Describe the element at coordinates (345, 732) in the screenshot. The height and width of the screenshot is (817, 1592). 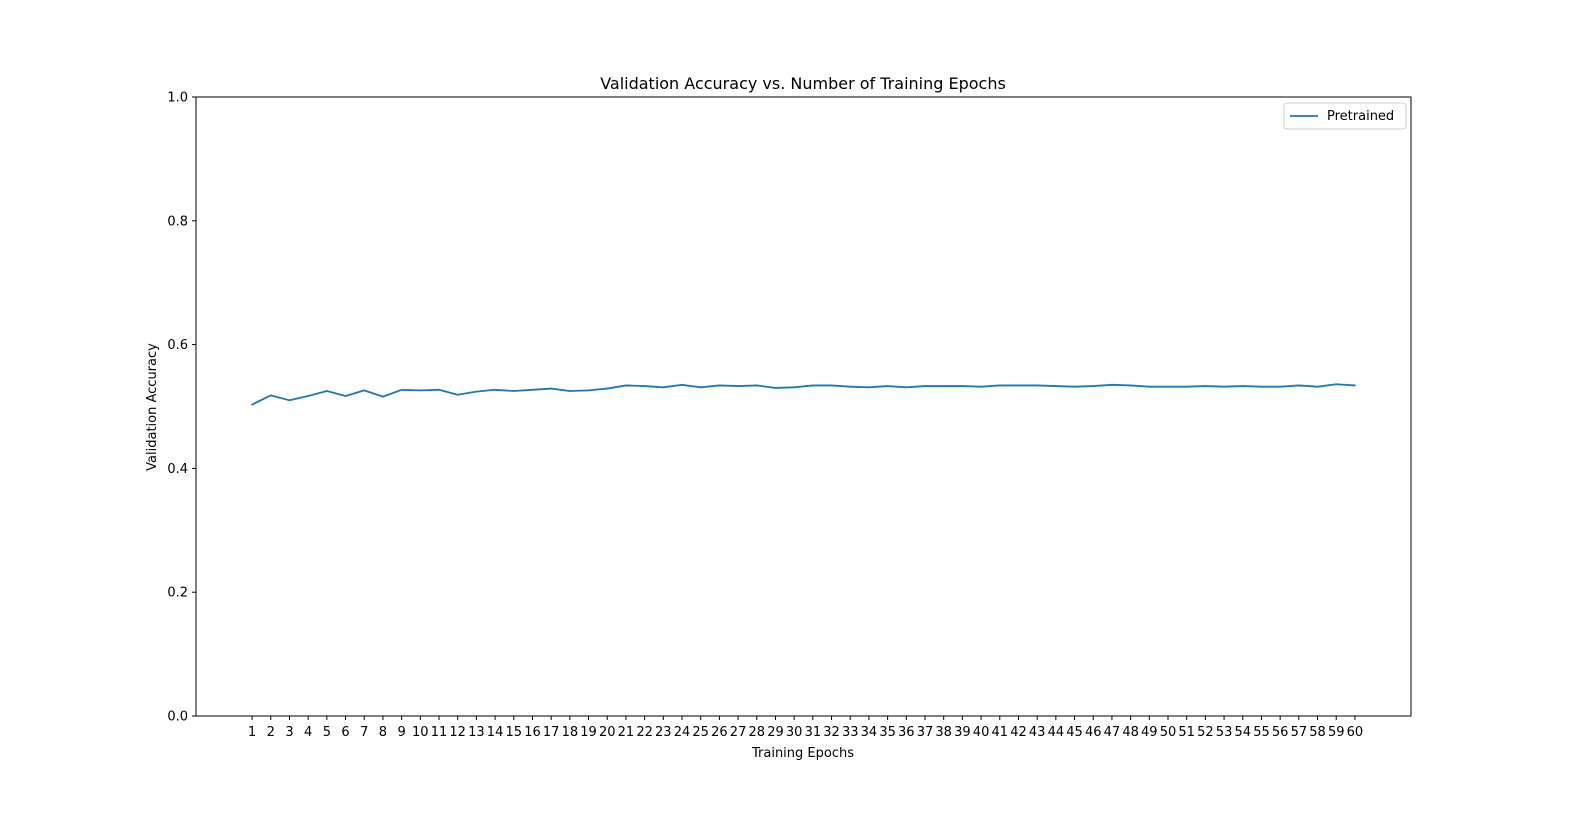
I see `x-tick-label: 6` at that location.